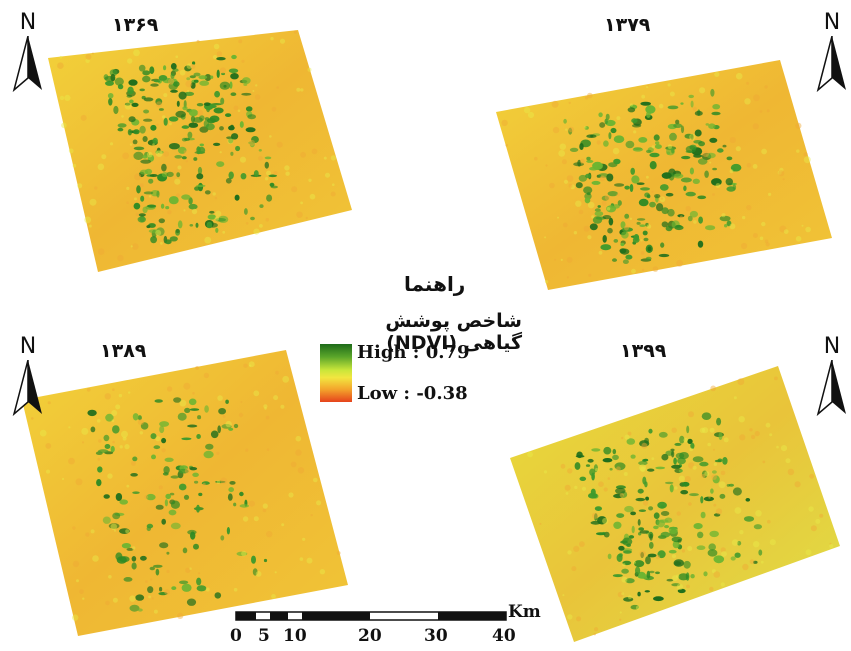  Describe the element at coordinates (135, 25) in the screenshot. I see `year-label-1369: ۱۳۶۹` at that location.